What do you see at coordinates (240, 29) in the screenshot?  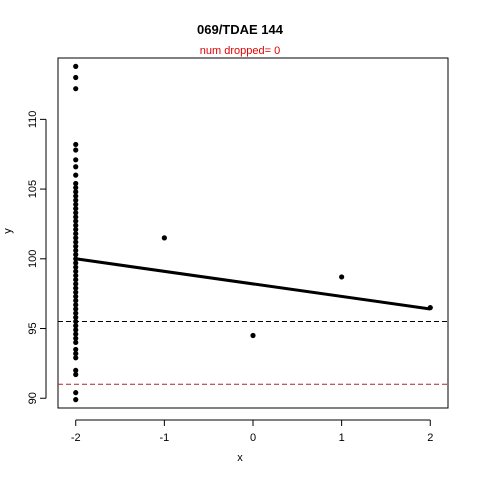 I see `chart-title: 069/TDAE 144` at bounding box center [240, 29].